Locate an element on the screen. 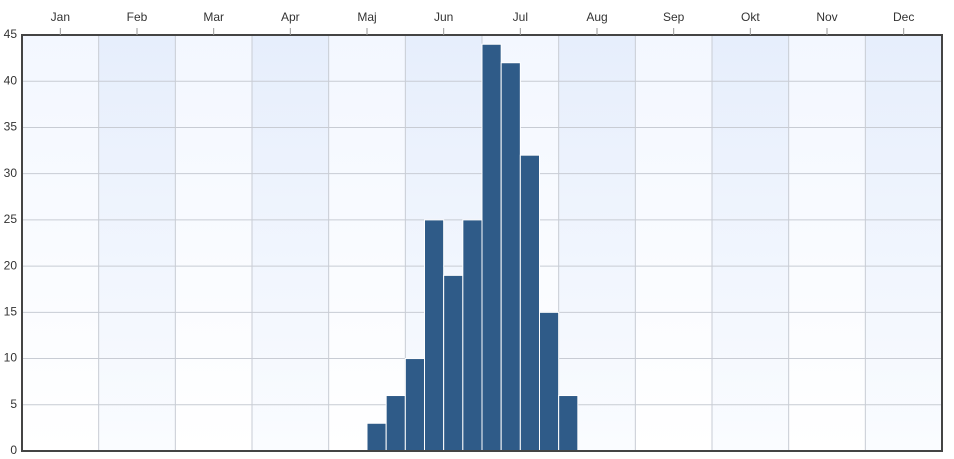 The width and height of the screenshot is (954, 459). y-tick-label: 25 is located at coordinates (11, 219).